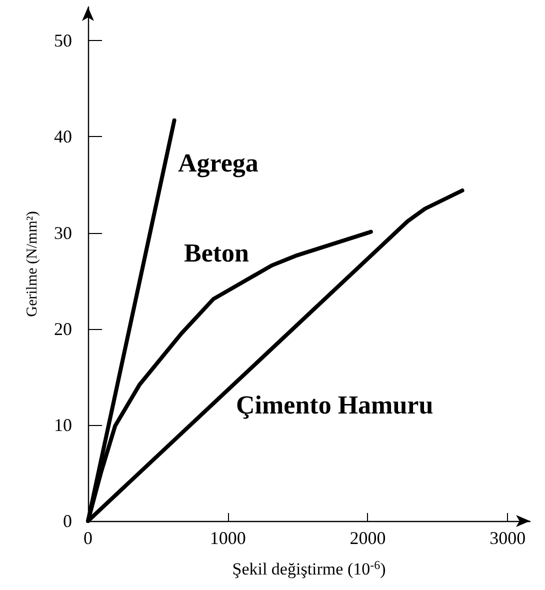 This screenshot has height=590, width=545. What do you see at coordinates (335, 405) in the screenshot?
I see `series-label: Çimento Hamuru` at bounding box center [335, 405].